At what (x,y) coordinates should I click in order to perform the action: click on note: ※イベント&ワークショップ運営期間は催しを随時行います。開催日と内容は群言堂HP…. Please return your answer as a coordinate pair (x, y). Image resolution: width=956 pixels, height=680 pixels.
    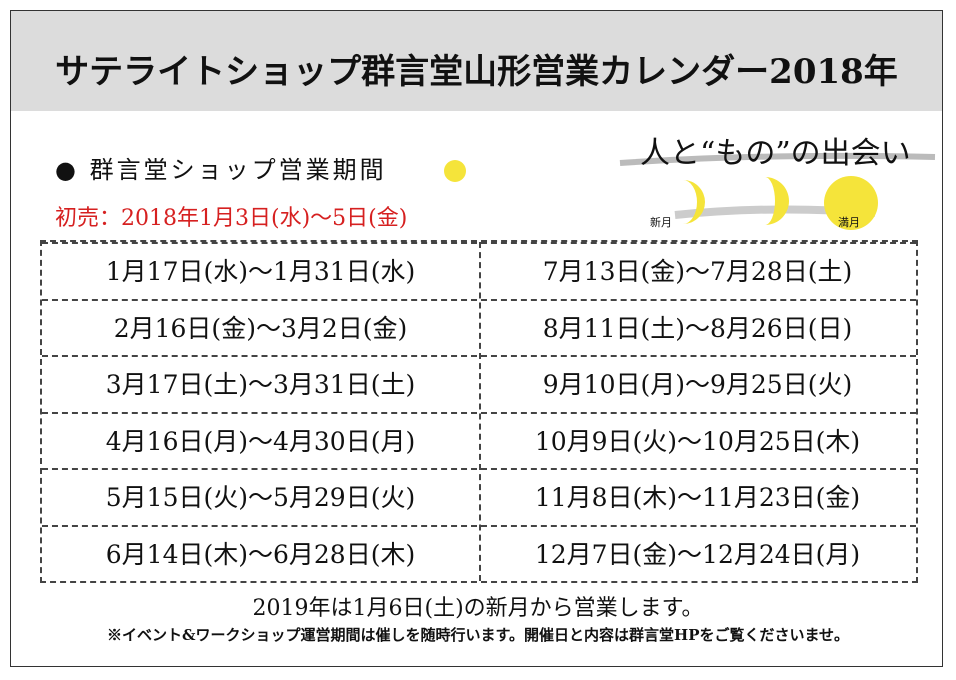
    Looking at the image, I should click on (478, 635).